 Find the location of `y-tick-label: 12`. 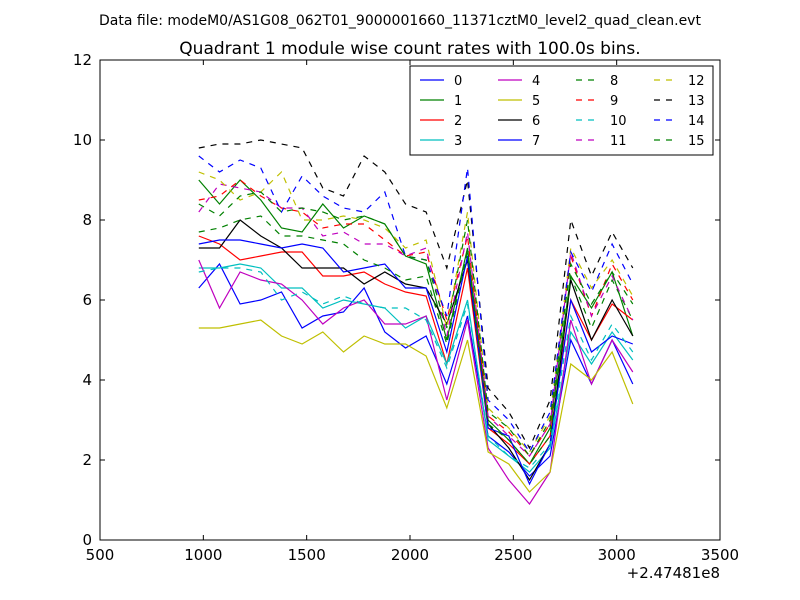

y-tick-label: 12 is located at coordinates (82, 60).